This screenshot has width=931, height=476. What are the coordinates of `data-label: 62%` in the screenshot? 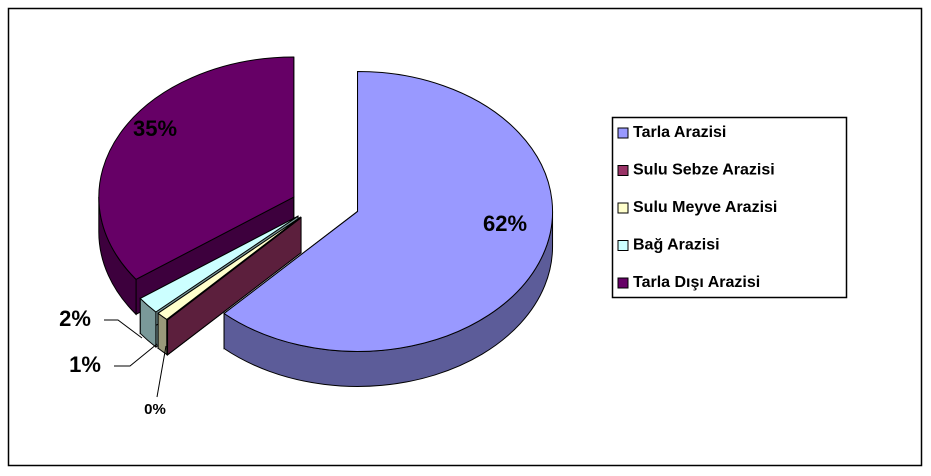 It's located at (505, 223).